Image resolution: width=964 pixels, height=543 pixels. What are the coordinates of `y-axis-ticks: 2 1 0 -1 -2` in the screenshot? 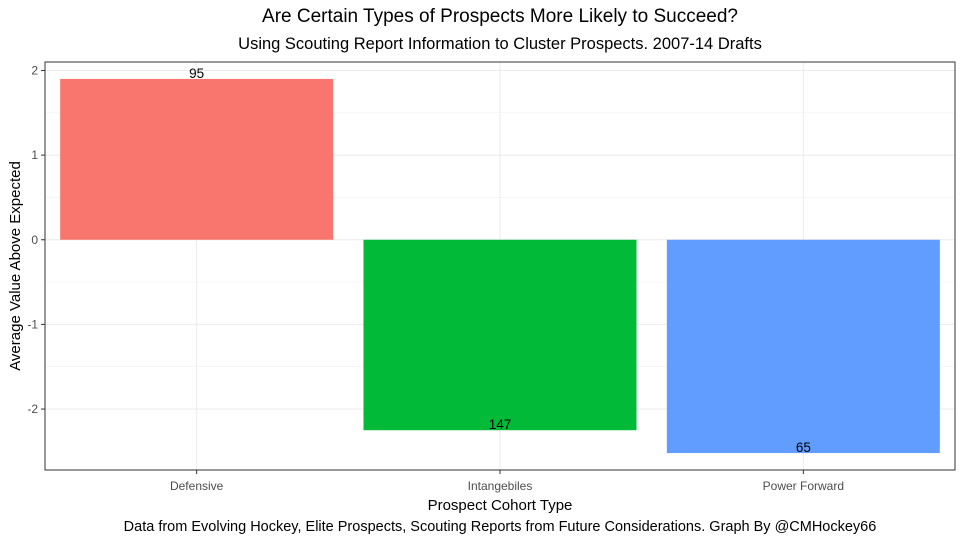 It's located at (36, 239).